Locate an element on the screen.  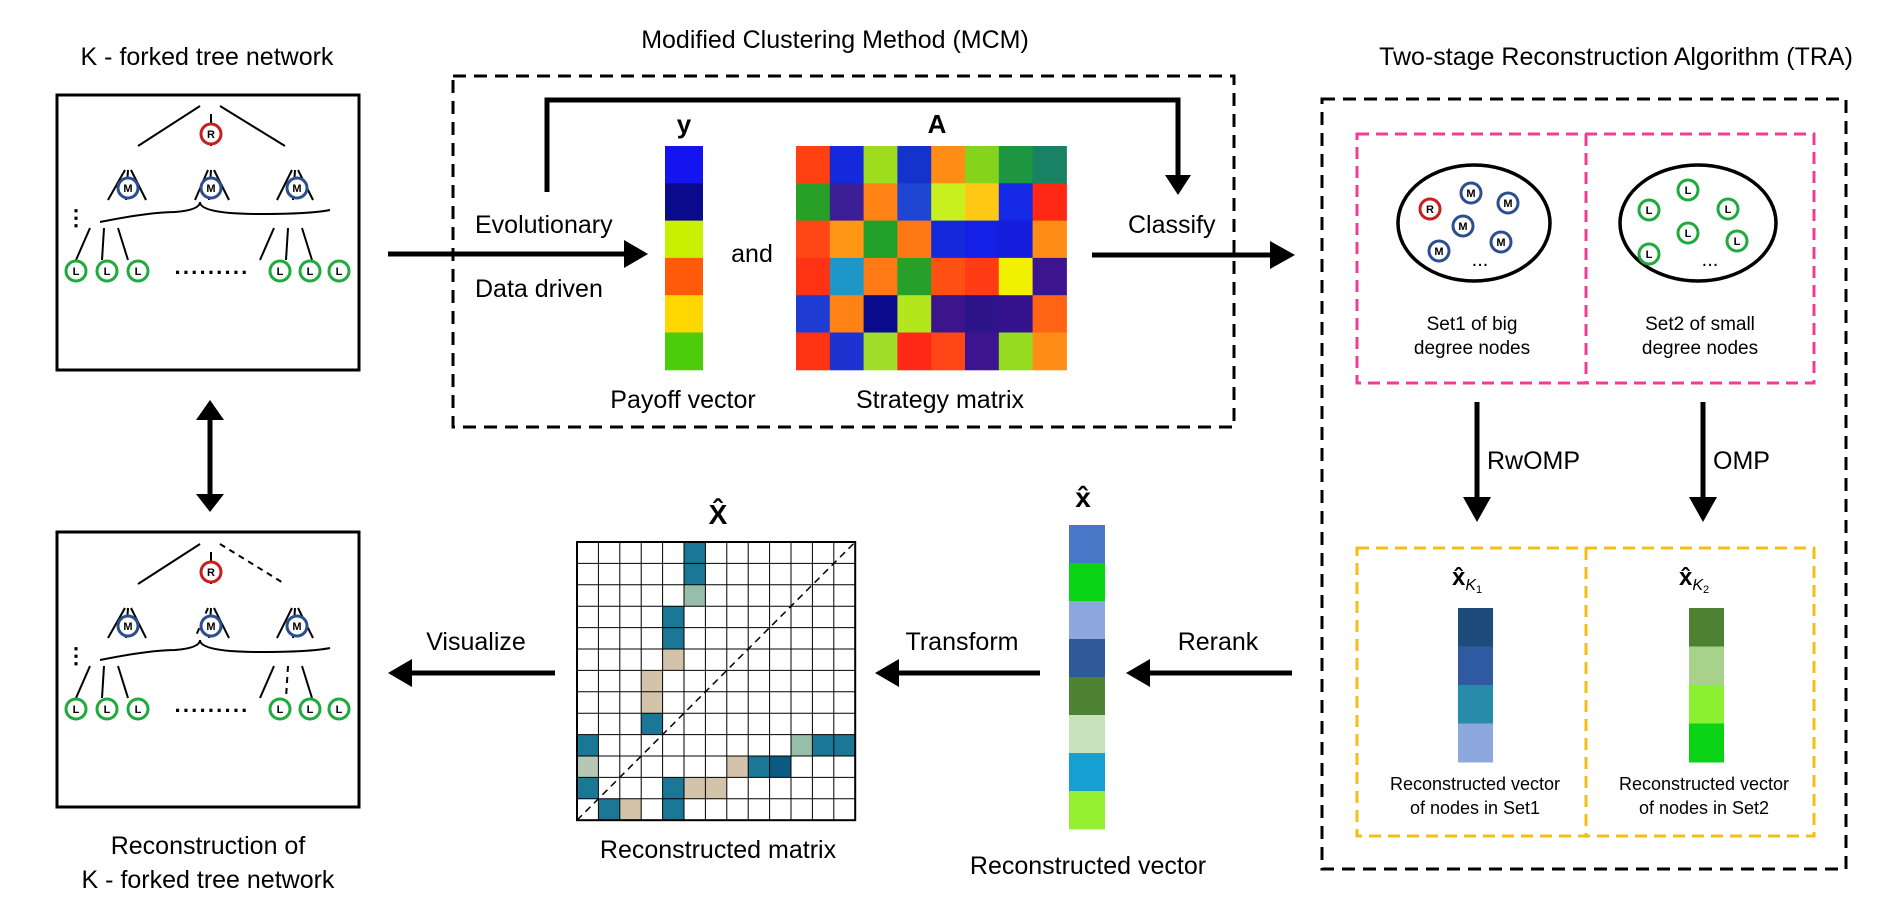
set1-label-line1: Set1 of big is located at coordinates (1472, 324).